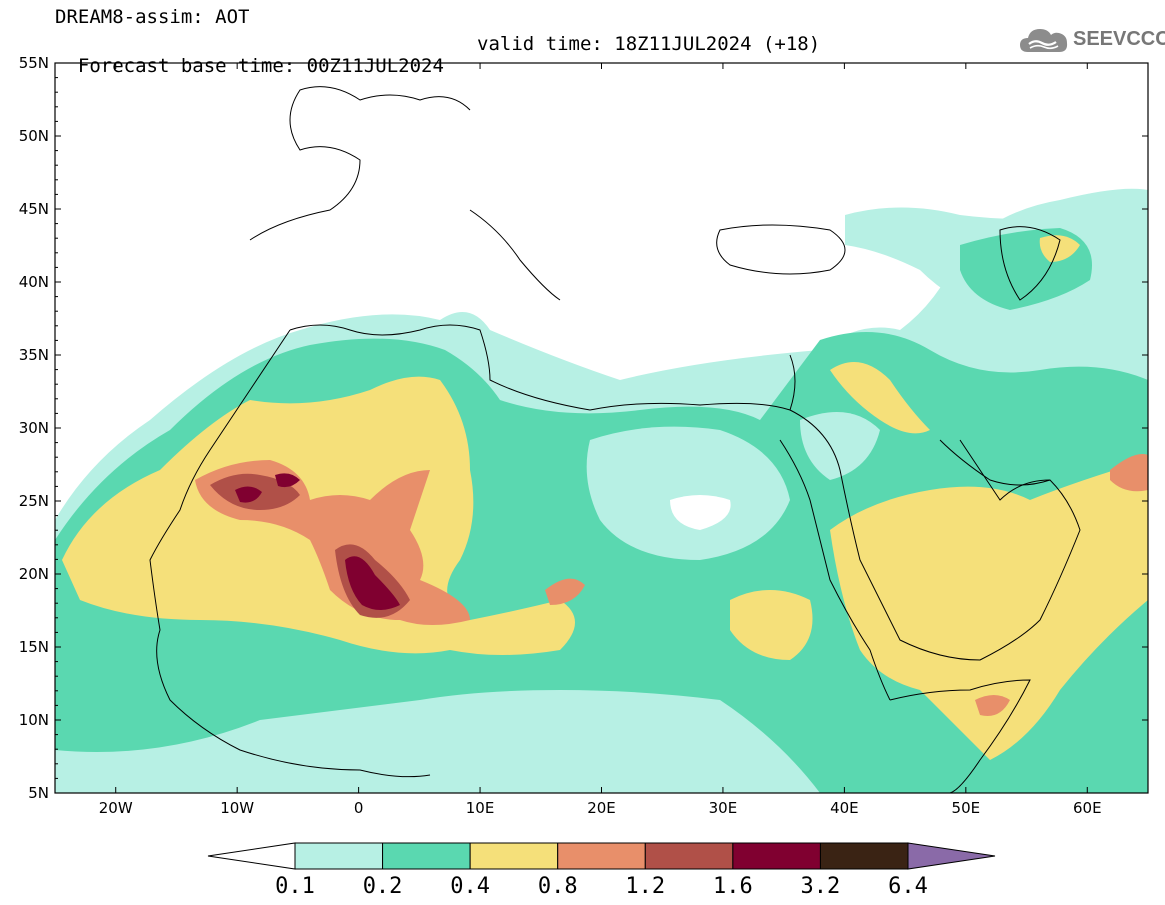  What do you see at coordinates (34, 209) in the screenshot?
I see `lat-tick-label: 45N` at bounding box center [34, 209].